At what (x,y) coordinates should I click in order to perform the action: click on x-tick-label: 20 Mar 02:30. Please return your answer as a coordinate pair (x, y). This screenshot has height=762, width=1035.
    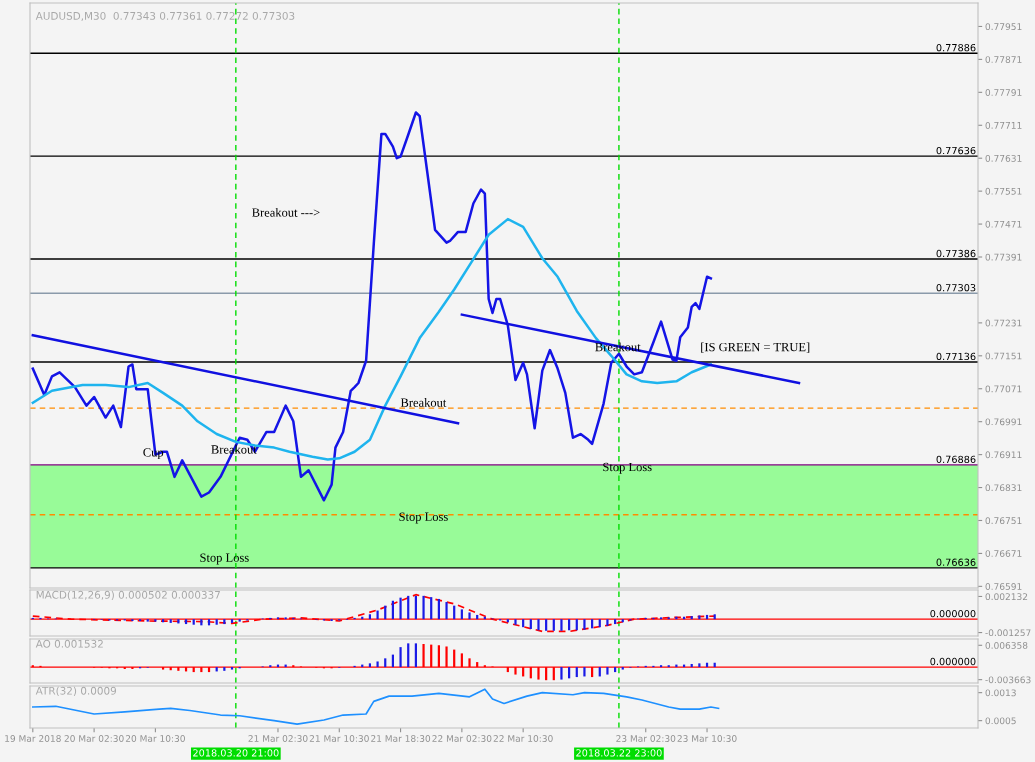
    Looking at the image, I should click on (94, 738).